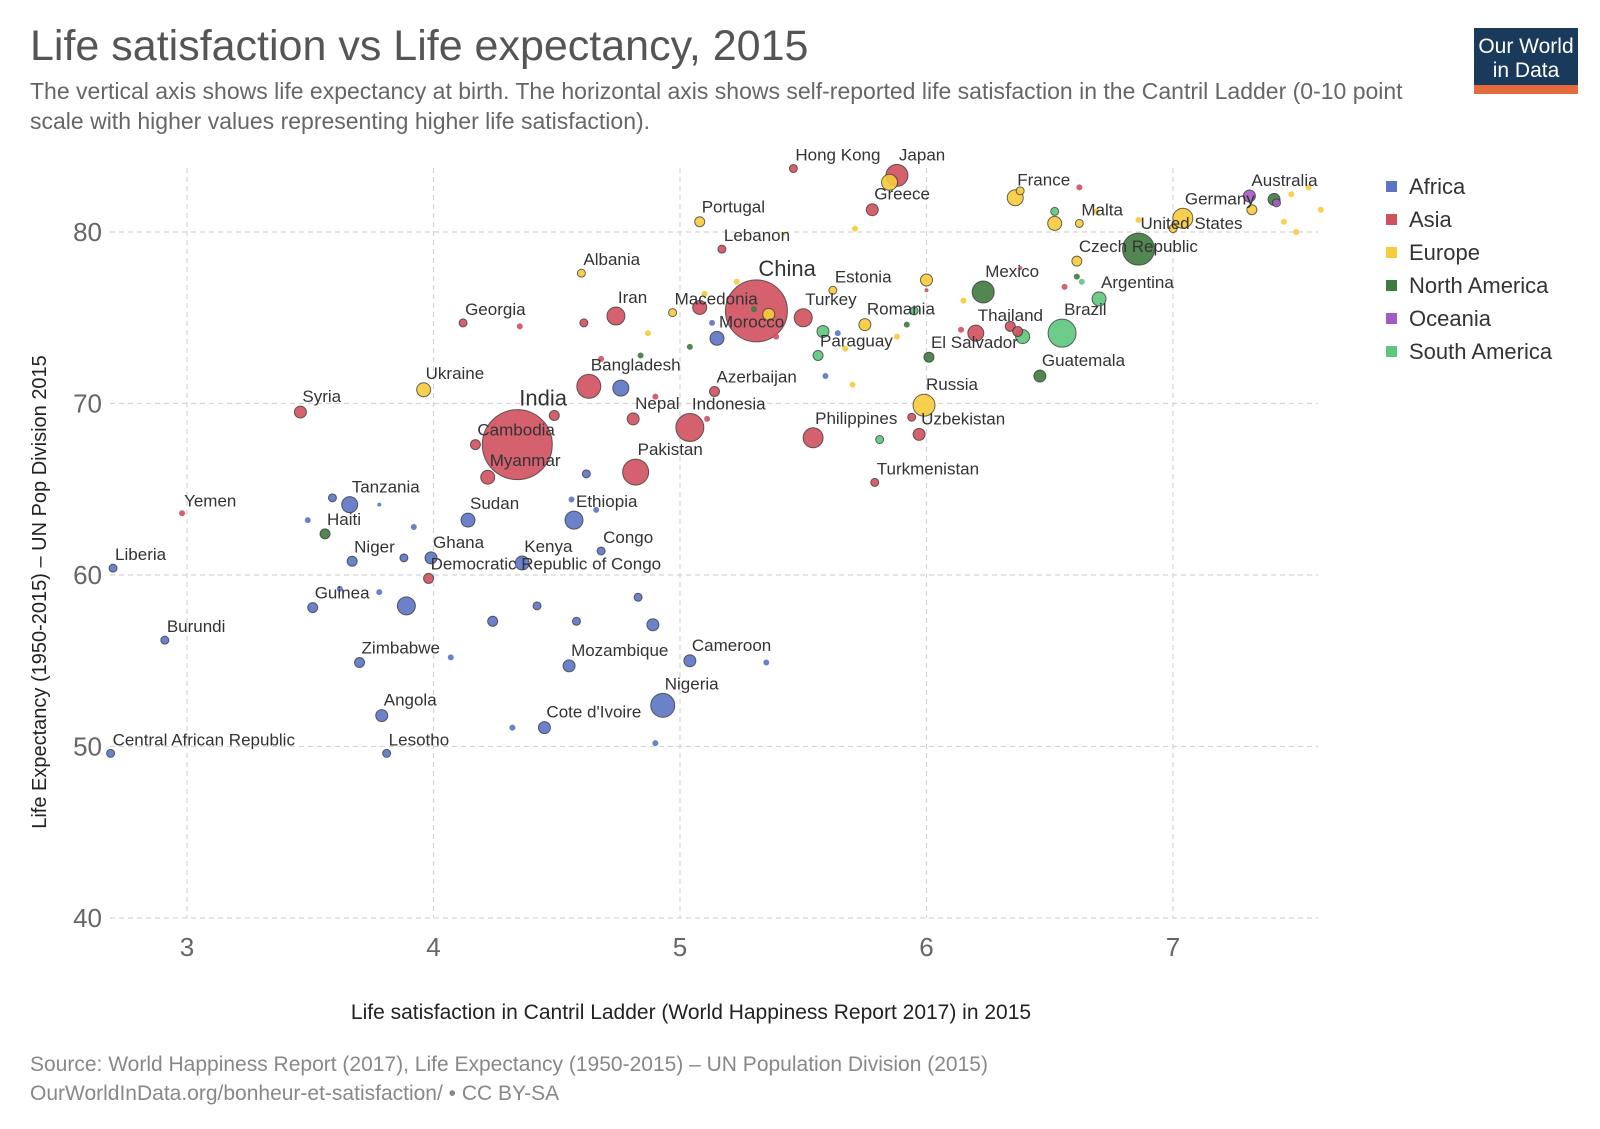 This screenshot has width=1600, height=1129. I want to click on legend-item: South America, so click(1469, 351).